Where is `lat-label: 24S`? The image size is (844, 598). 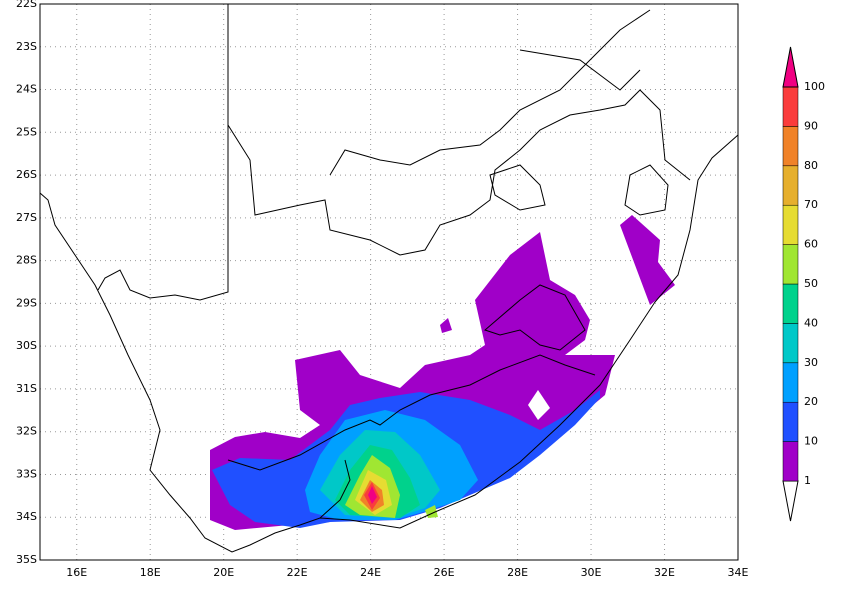
lat-label: 24S is located at coordinates (26, 89).